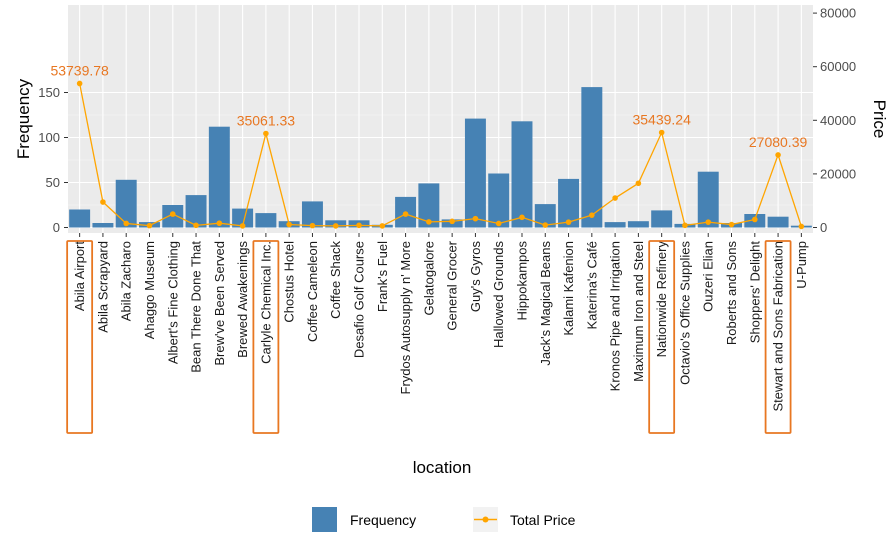 The image size is (894, 543). What do you see at coordinates (79, 276) in the screenshot?
I see `x-tick-label: Abila Airport` at bounding box center [79, 276].